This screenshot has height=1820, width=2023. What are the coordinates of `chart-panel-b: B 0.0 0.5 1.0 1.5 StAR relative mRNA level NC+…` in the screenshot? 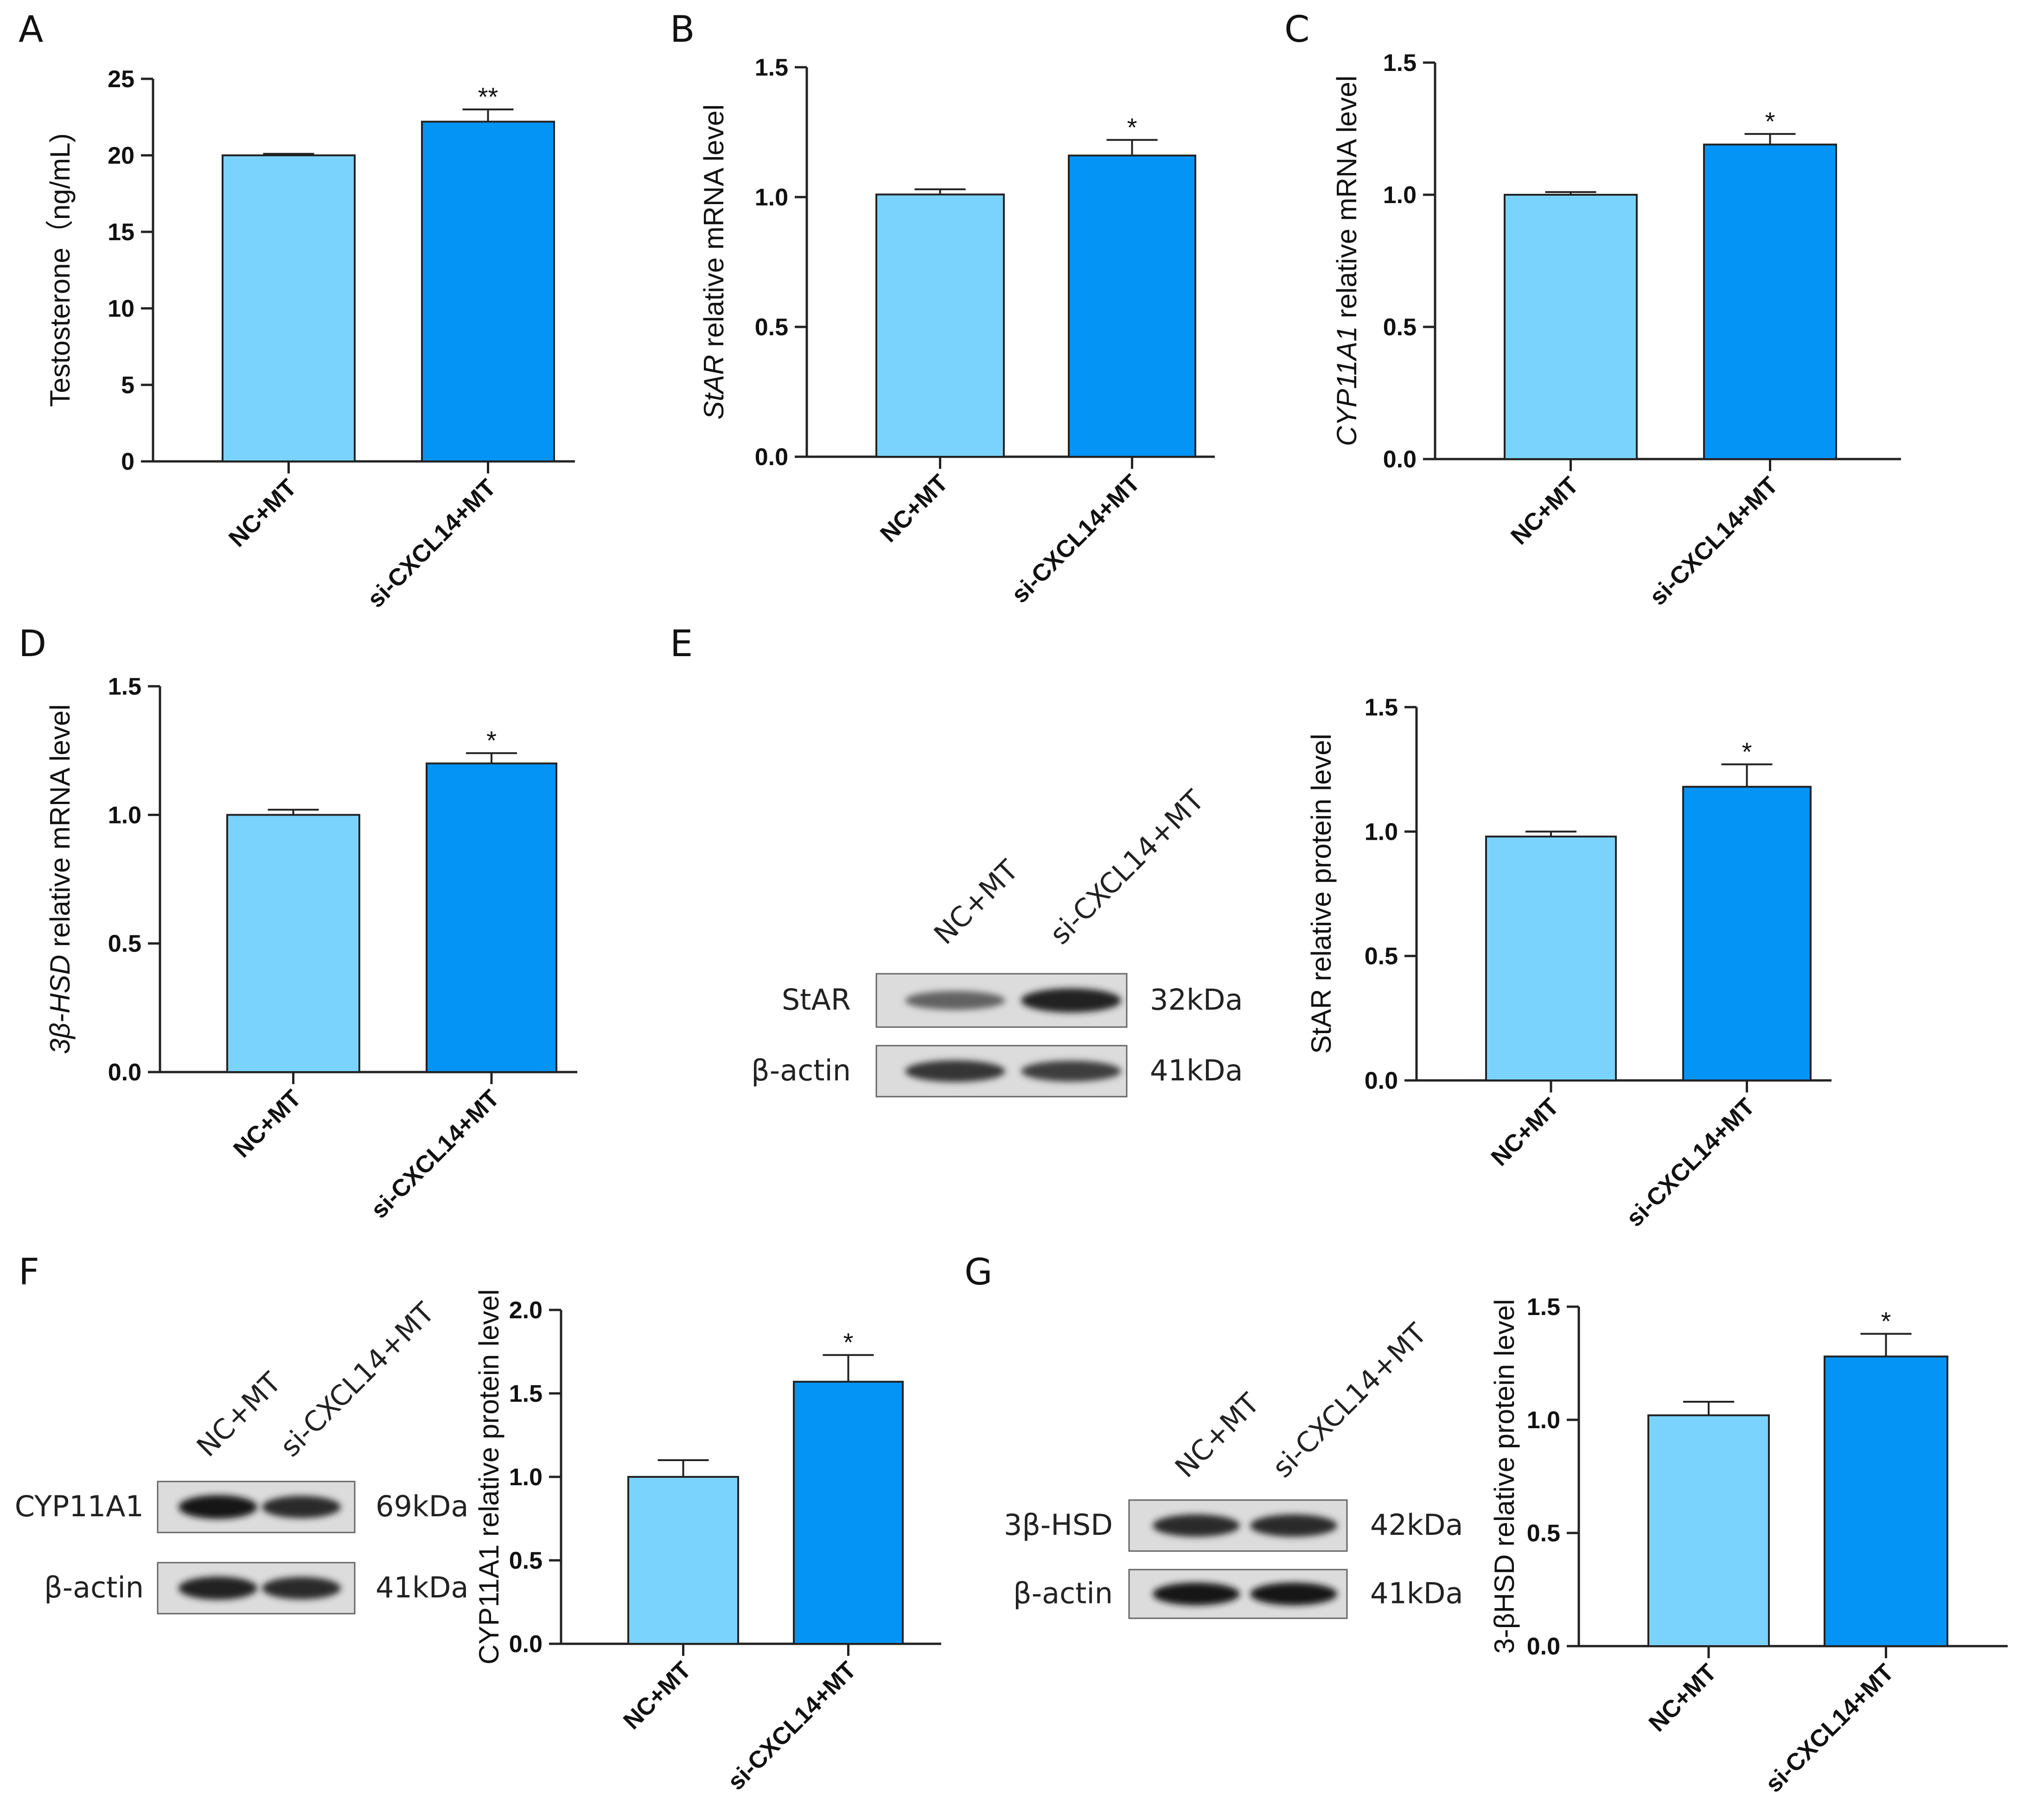 It's located at (942, 308).